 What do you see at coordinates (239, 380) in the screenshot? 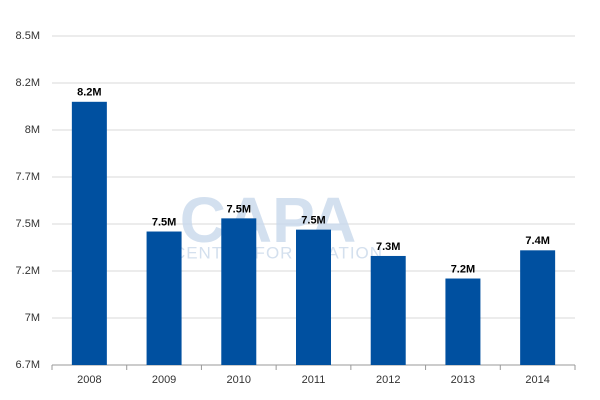
I see `x-tick-label: 2010` at bounding box center [239, 380].